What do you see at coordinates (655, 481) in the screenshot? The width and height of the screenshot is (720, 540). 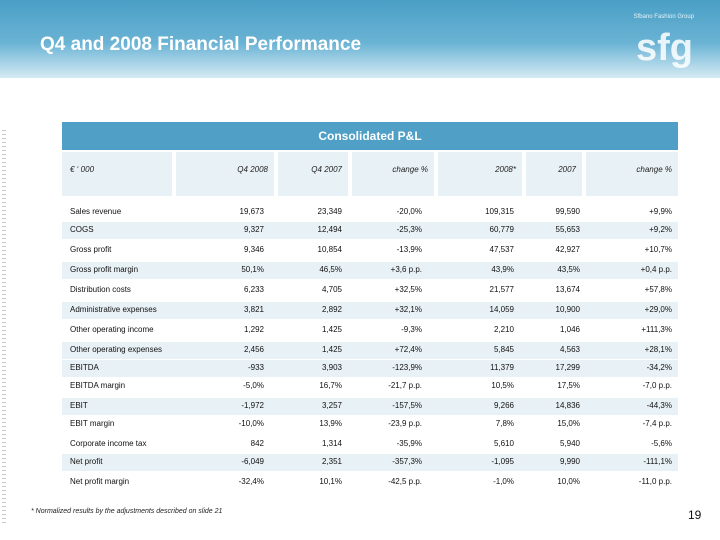 I see `table-cell: -11,0 p.p.` at bounding box center [655, 481].